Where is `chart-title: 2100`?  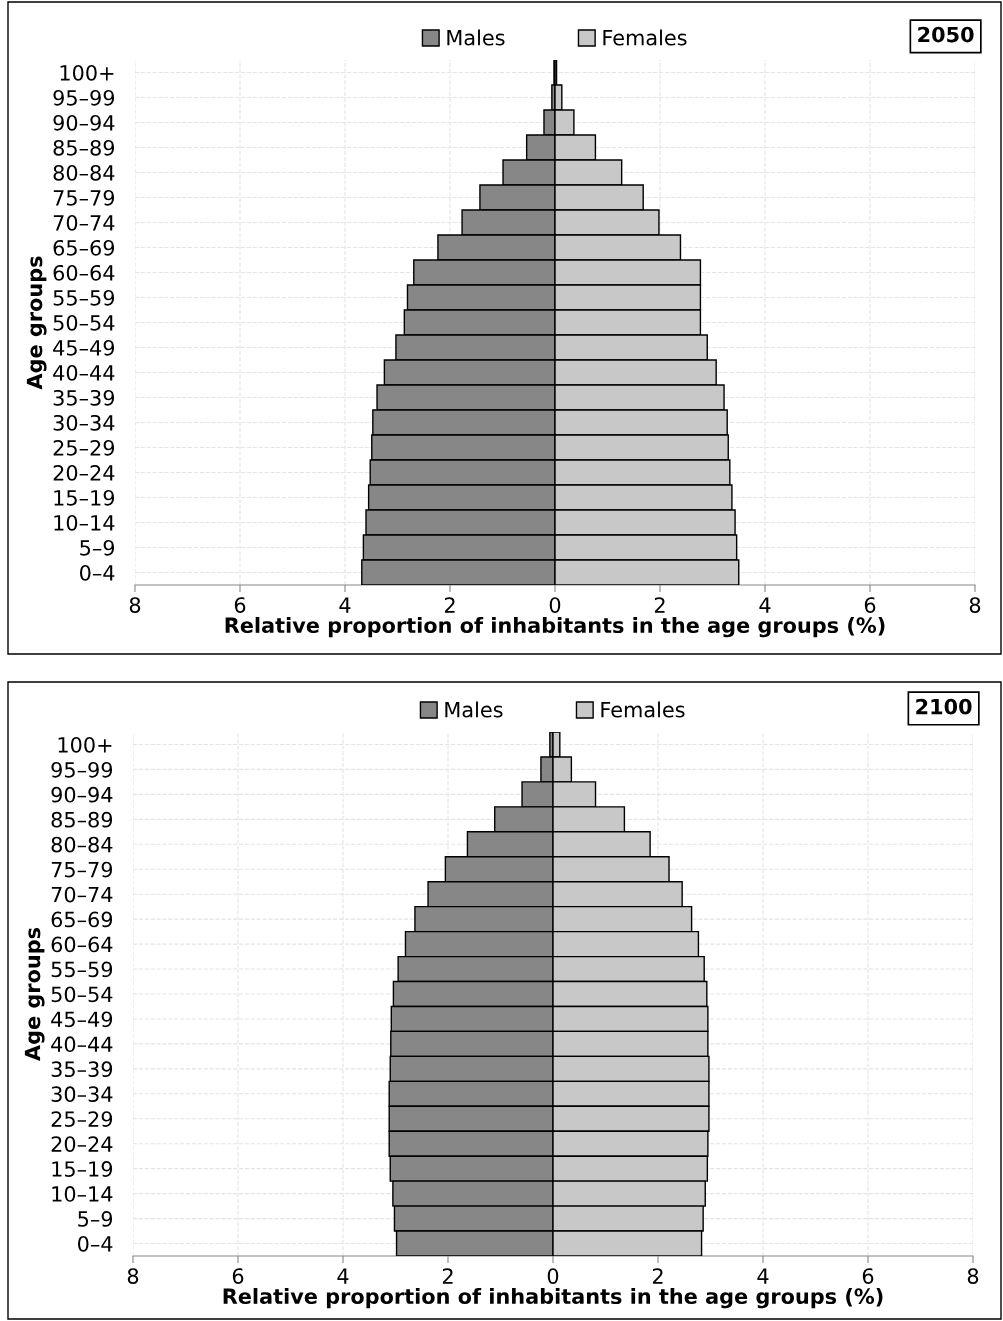
chart-title: 2100 is located at coordinates (944, 706).